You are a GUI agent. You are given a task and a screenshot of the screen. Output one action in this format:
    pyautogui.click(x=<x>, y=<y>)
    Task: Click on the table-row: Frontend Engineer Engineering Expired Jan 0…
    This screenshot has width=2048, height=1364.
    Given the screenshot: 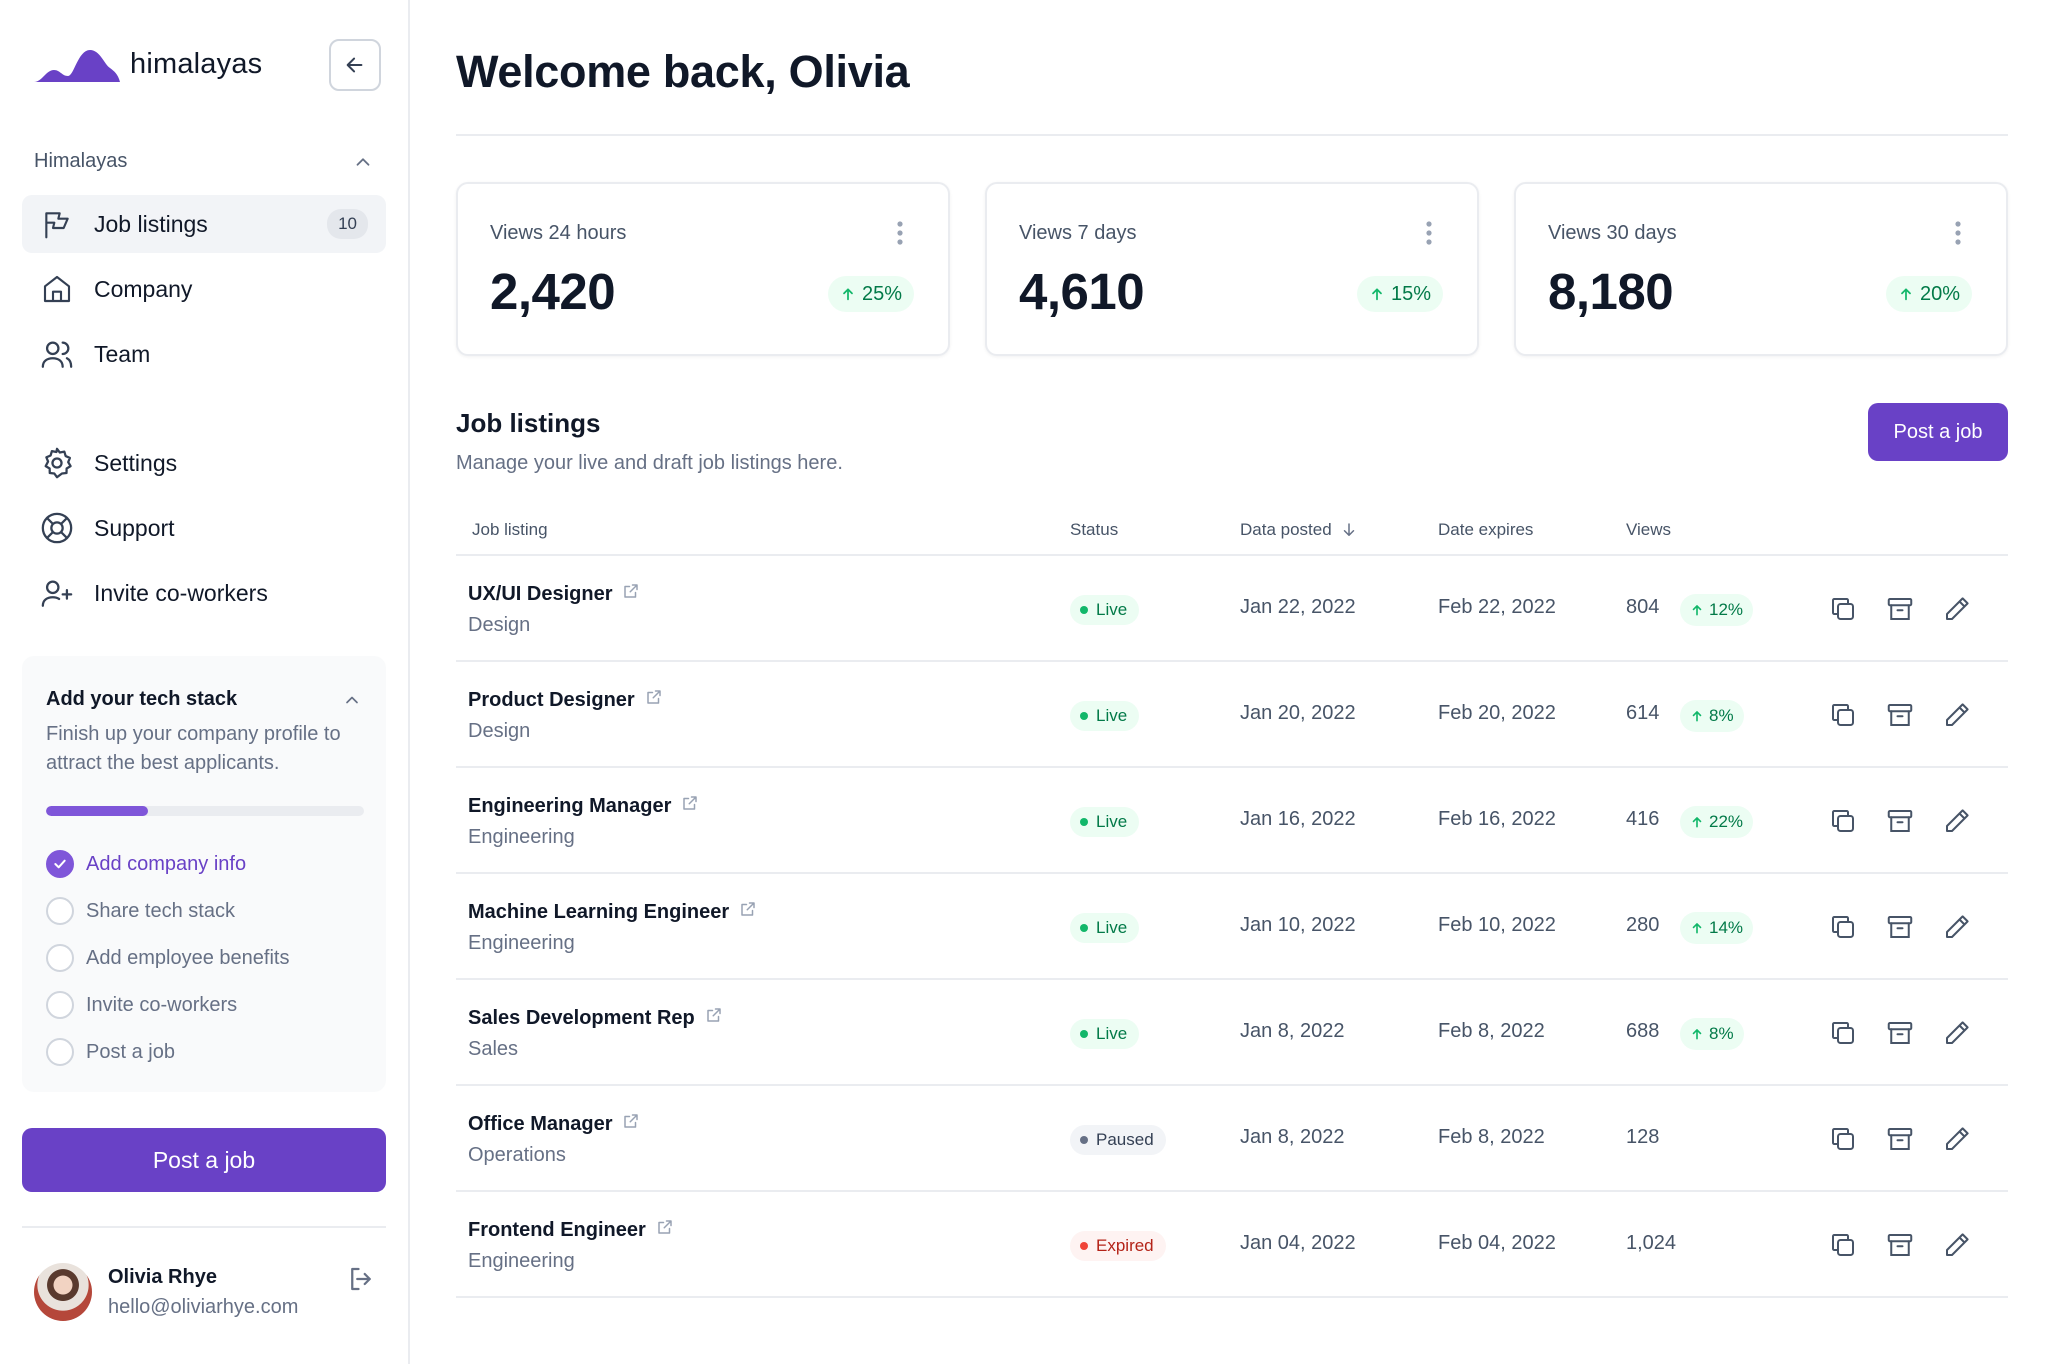 What is the action you would take?
    pyautogui.click(x=1232, y=1246)
    